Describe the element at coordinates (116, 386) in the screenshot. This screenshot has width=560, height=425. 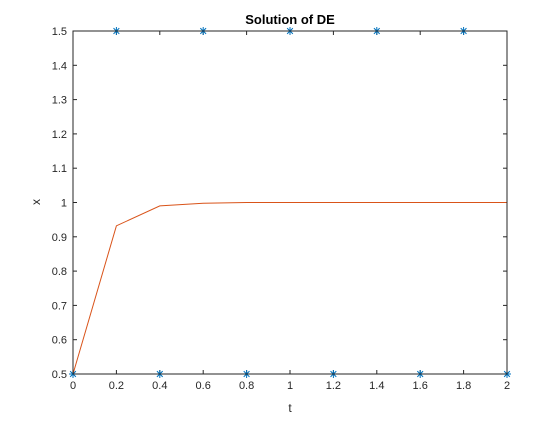
I see `x-tick-label: 0.2` at that location.